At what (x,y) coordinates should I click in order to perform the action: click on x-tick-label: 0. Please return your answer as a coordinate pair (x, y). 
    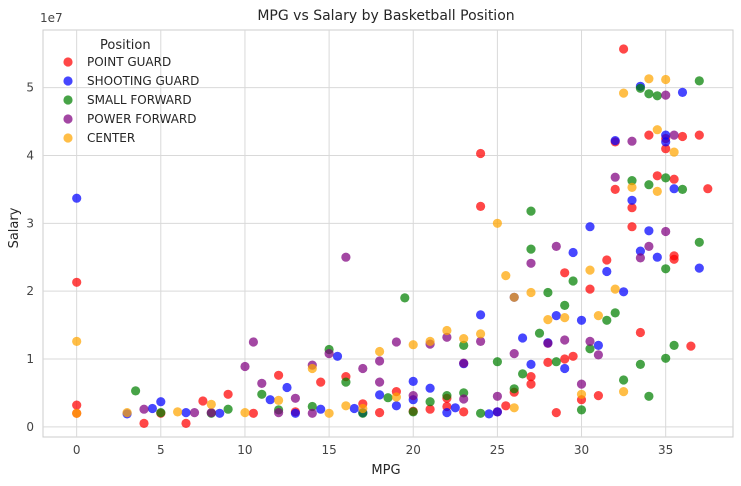
    Looking at the image, I should click on (77, 450).